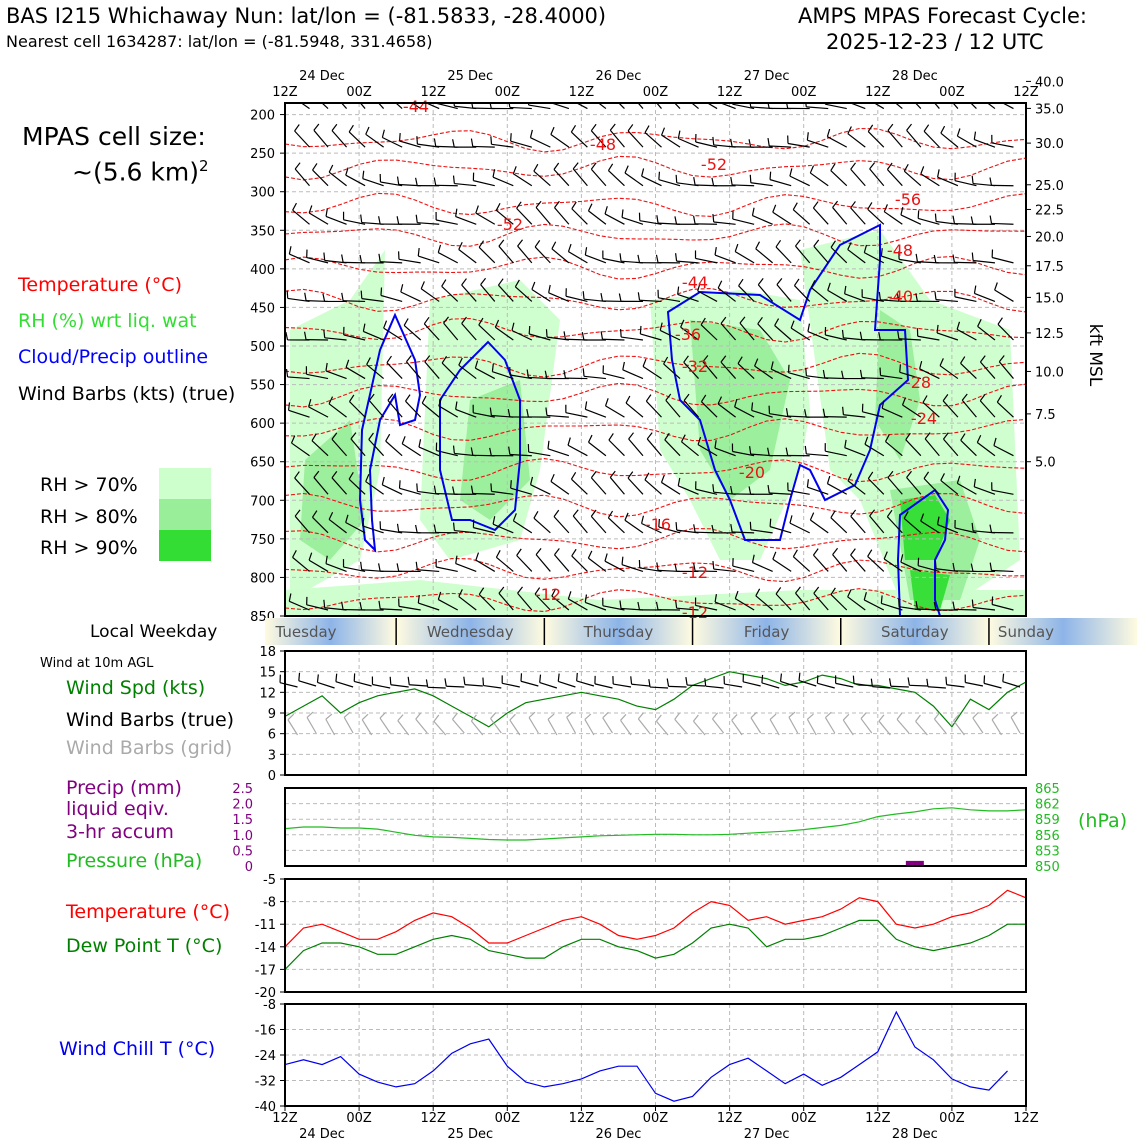  Describe the element at coordinates (359, 1118) in the screenshot. I see `bottom-time-tick: 00Z` at that location.